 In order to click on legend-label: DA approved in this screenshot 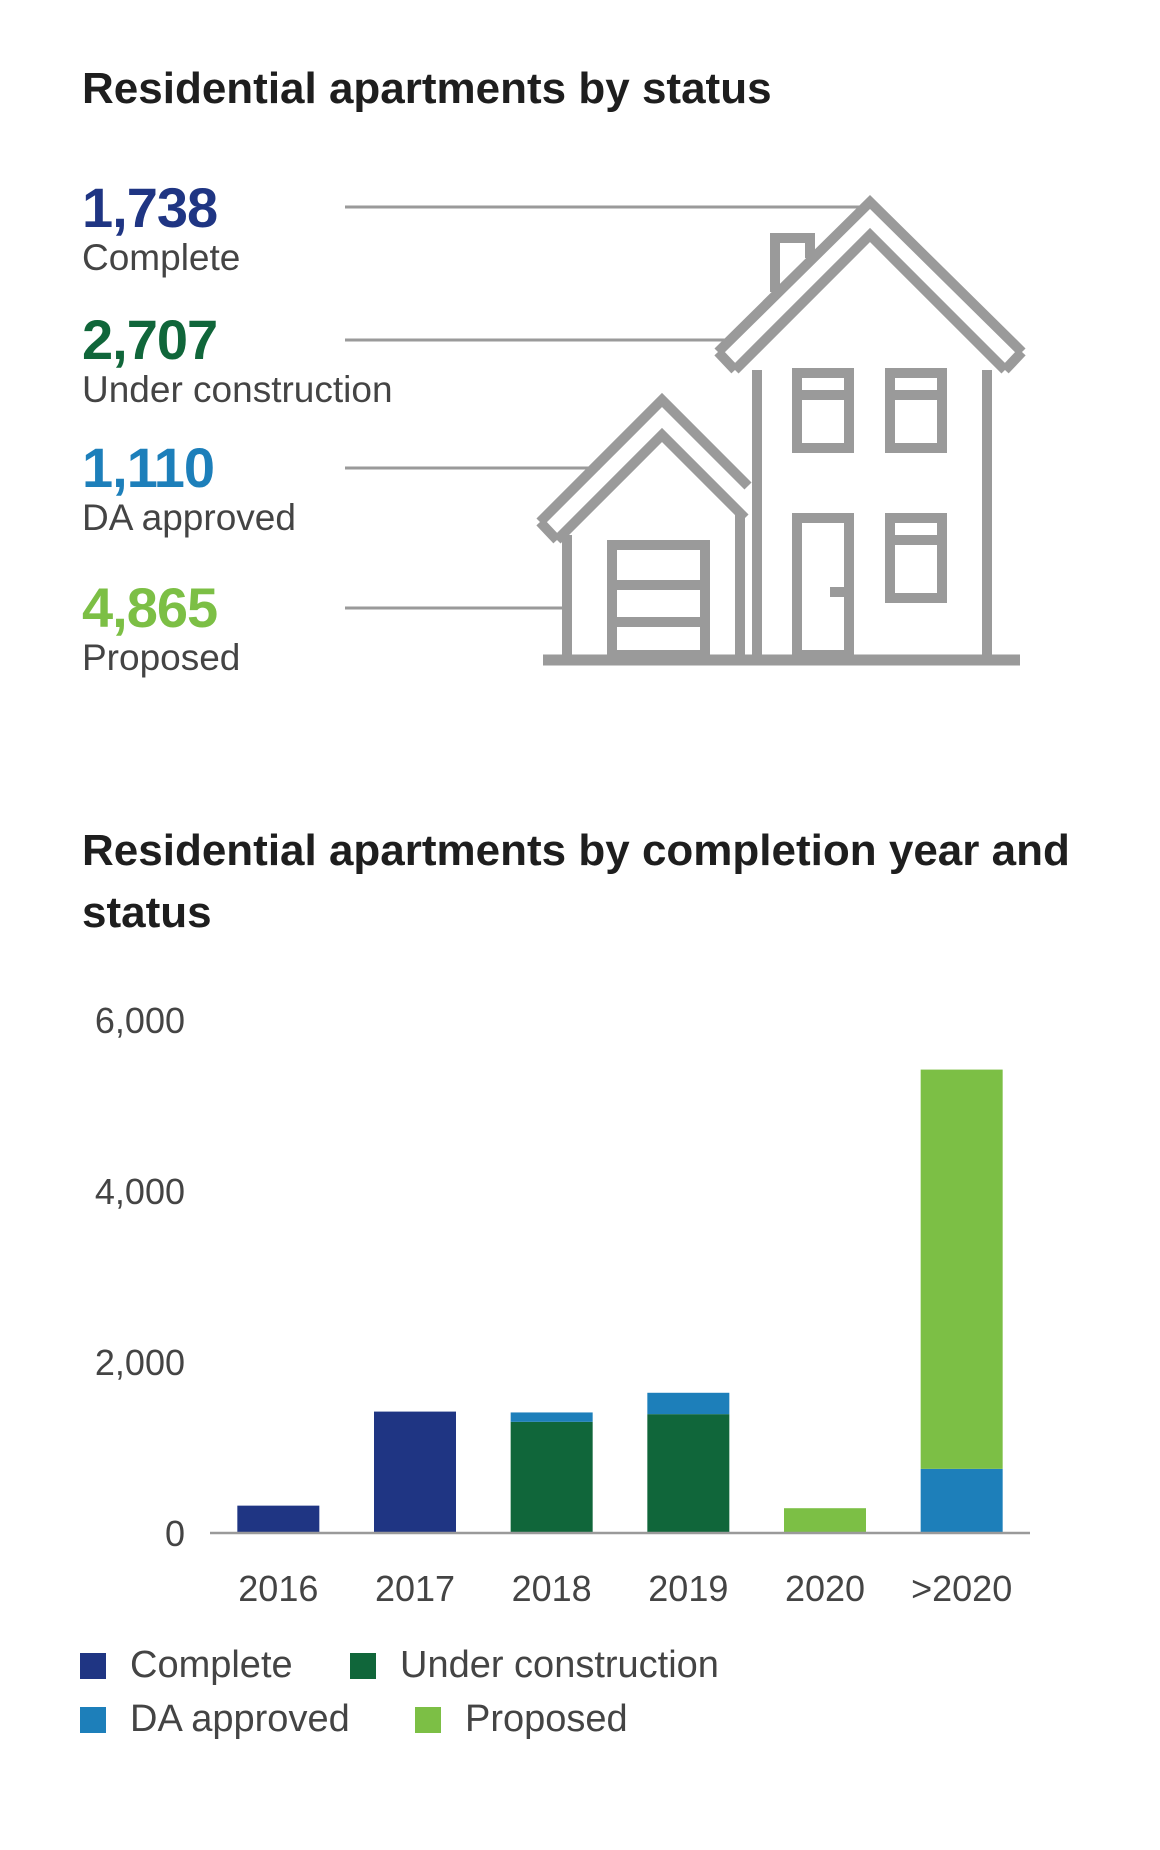, I will do `click(240, 1719)`.